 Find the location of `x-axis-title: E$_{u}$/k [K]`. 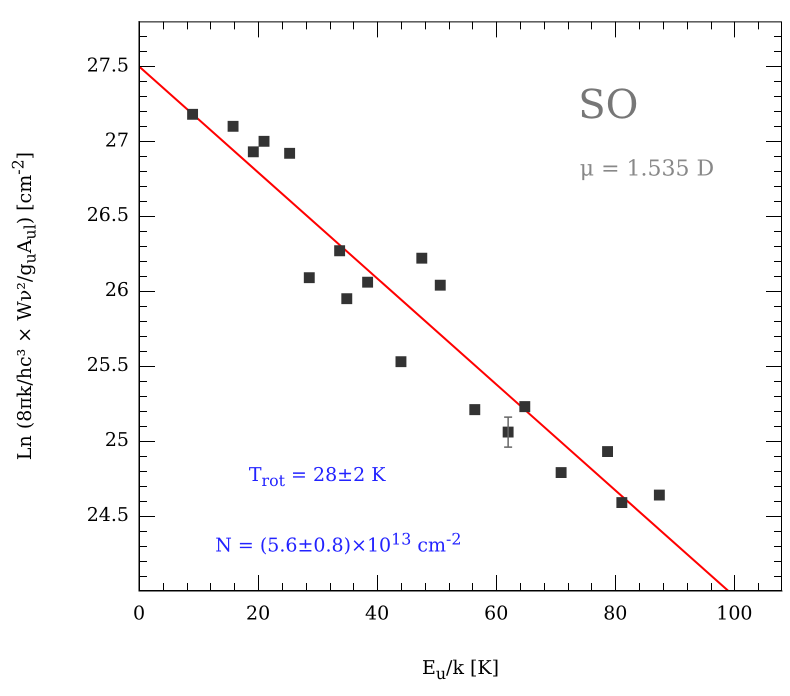

x-axis-title: E$_{u}$/k [K] is located at coordinates (461, 670).